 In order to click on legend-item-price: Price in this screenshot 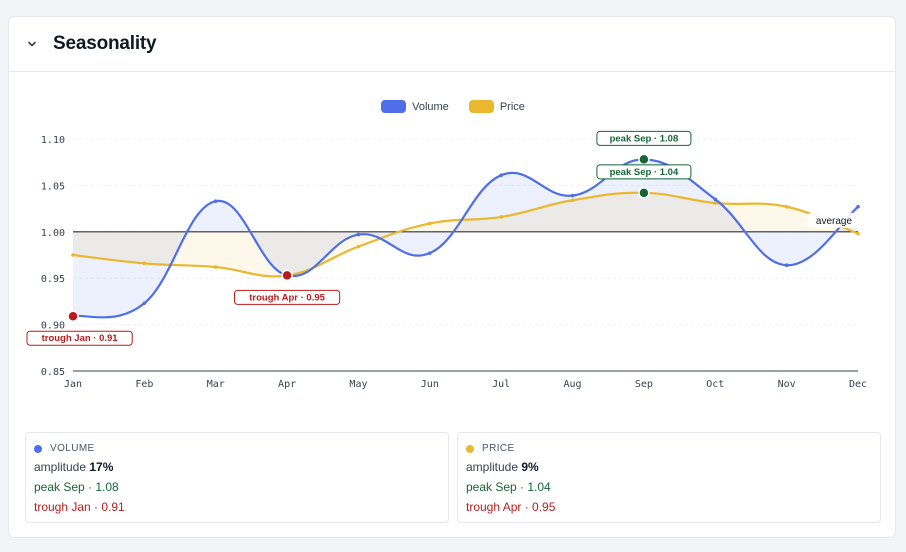, I will do `click(496, 106)`.